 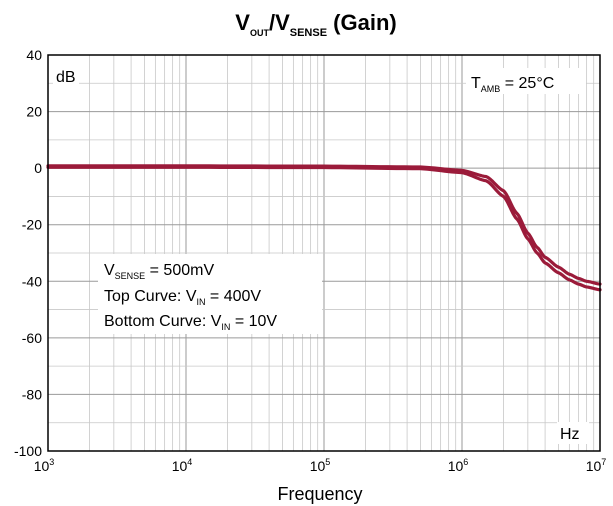 What do you see at coordinates (596, 465) in the screenshot?
I see `x-tick-label: 10⁷` at bounding box center [596, 465].